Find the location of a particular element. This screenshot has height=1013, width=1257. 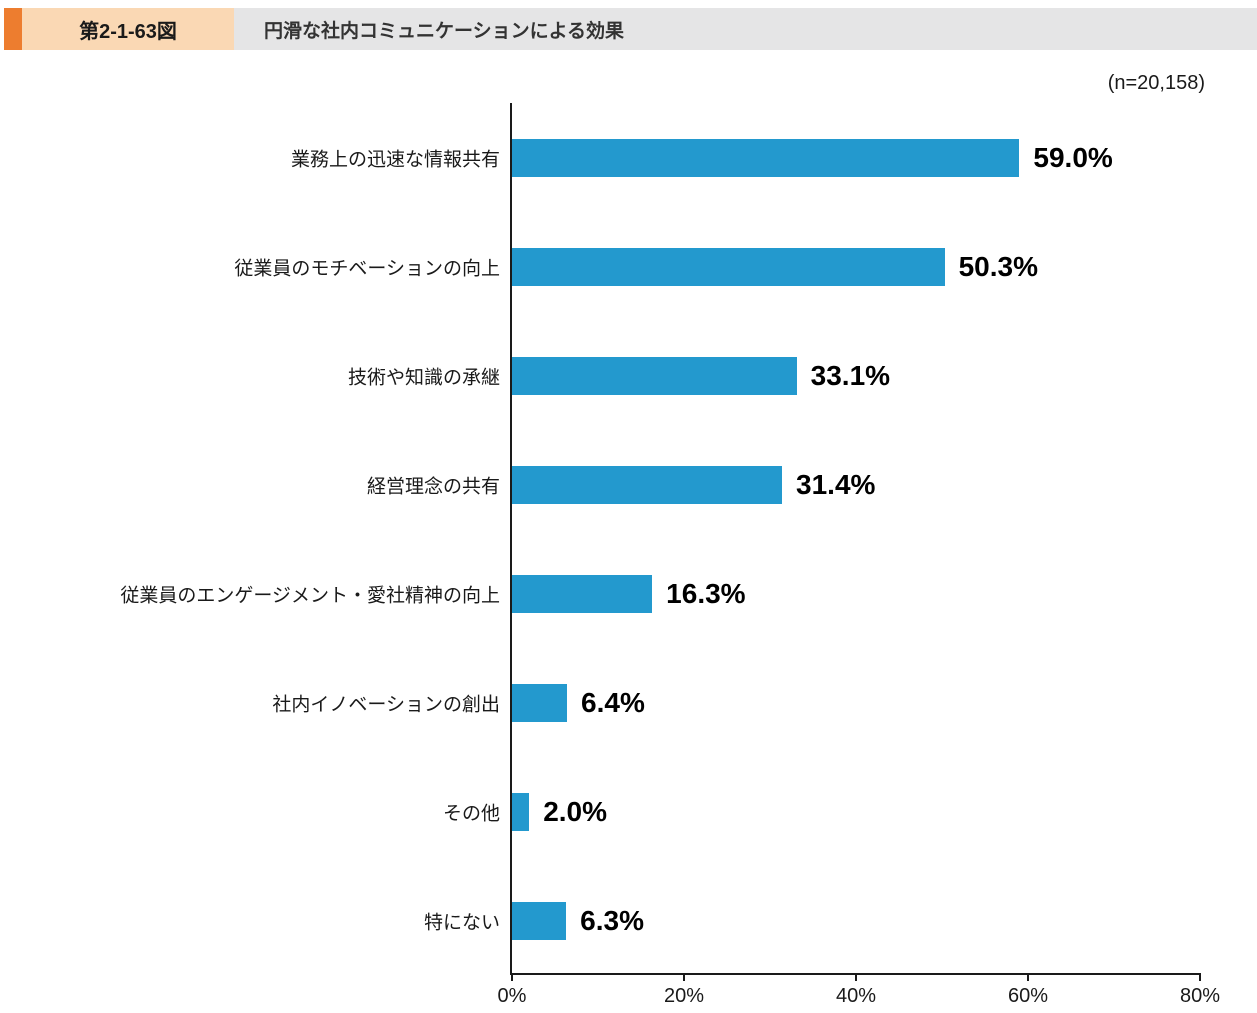

figure-title: 円滑な社内コミュニケーションによる効果 is located at coordinates (745, 29).